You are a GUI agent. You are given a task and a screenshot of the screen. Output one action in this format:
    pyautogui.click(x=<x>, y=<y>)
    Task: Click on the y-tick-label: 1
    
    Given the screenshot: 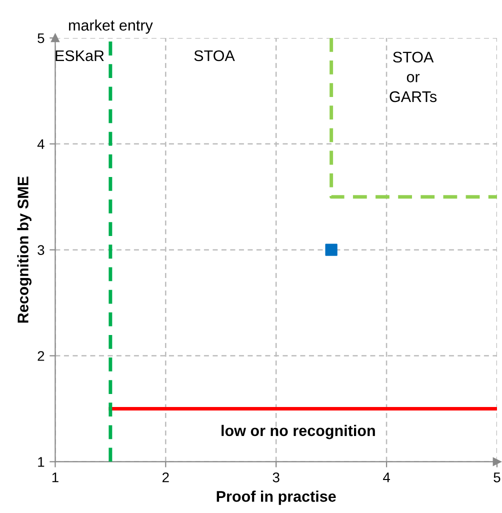 What is the action you would take?
    pyautogui.click(x=41, y=462)
    